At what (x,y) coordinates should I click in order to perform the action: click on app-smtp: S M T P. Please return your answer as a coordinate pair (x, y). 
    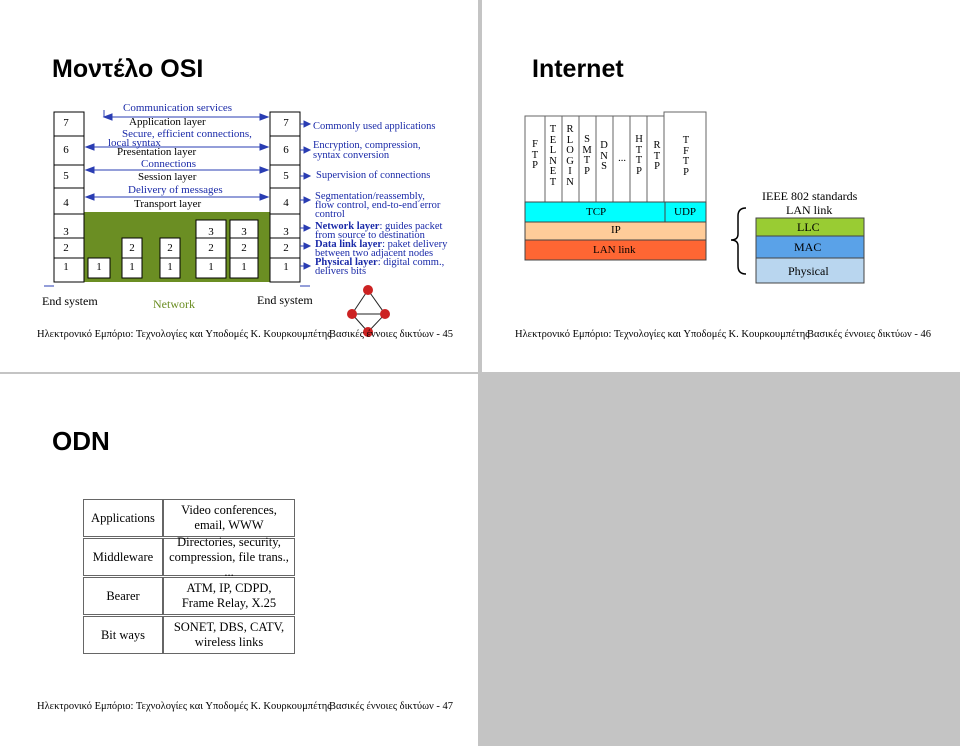
    Looking at the image, I should click on (587, 155).